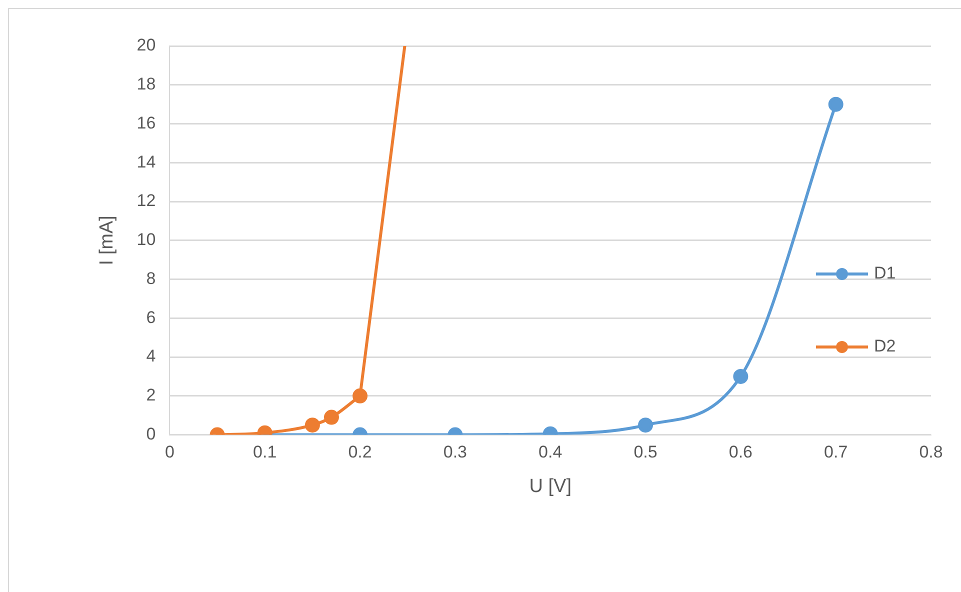 The image size is (961, 592). Describe the element at coordinates (265, 452) in the screenshot. I see `x-tick-label: 0.1` at that location.